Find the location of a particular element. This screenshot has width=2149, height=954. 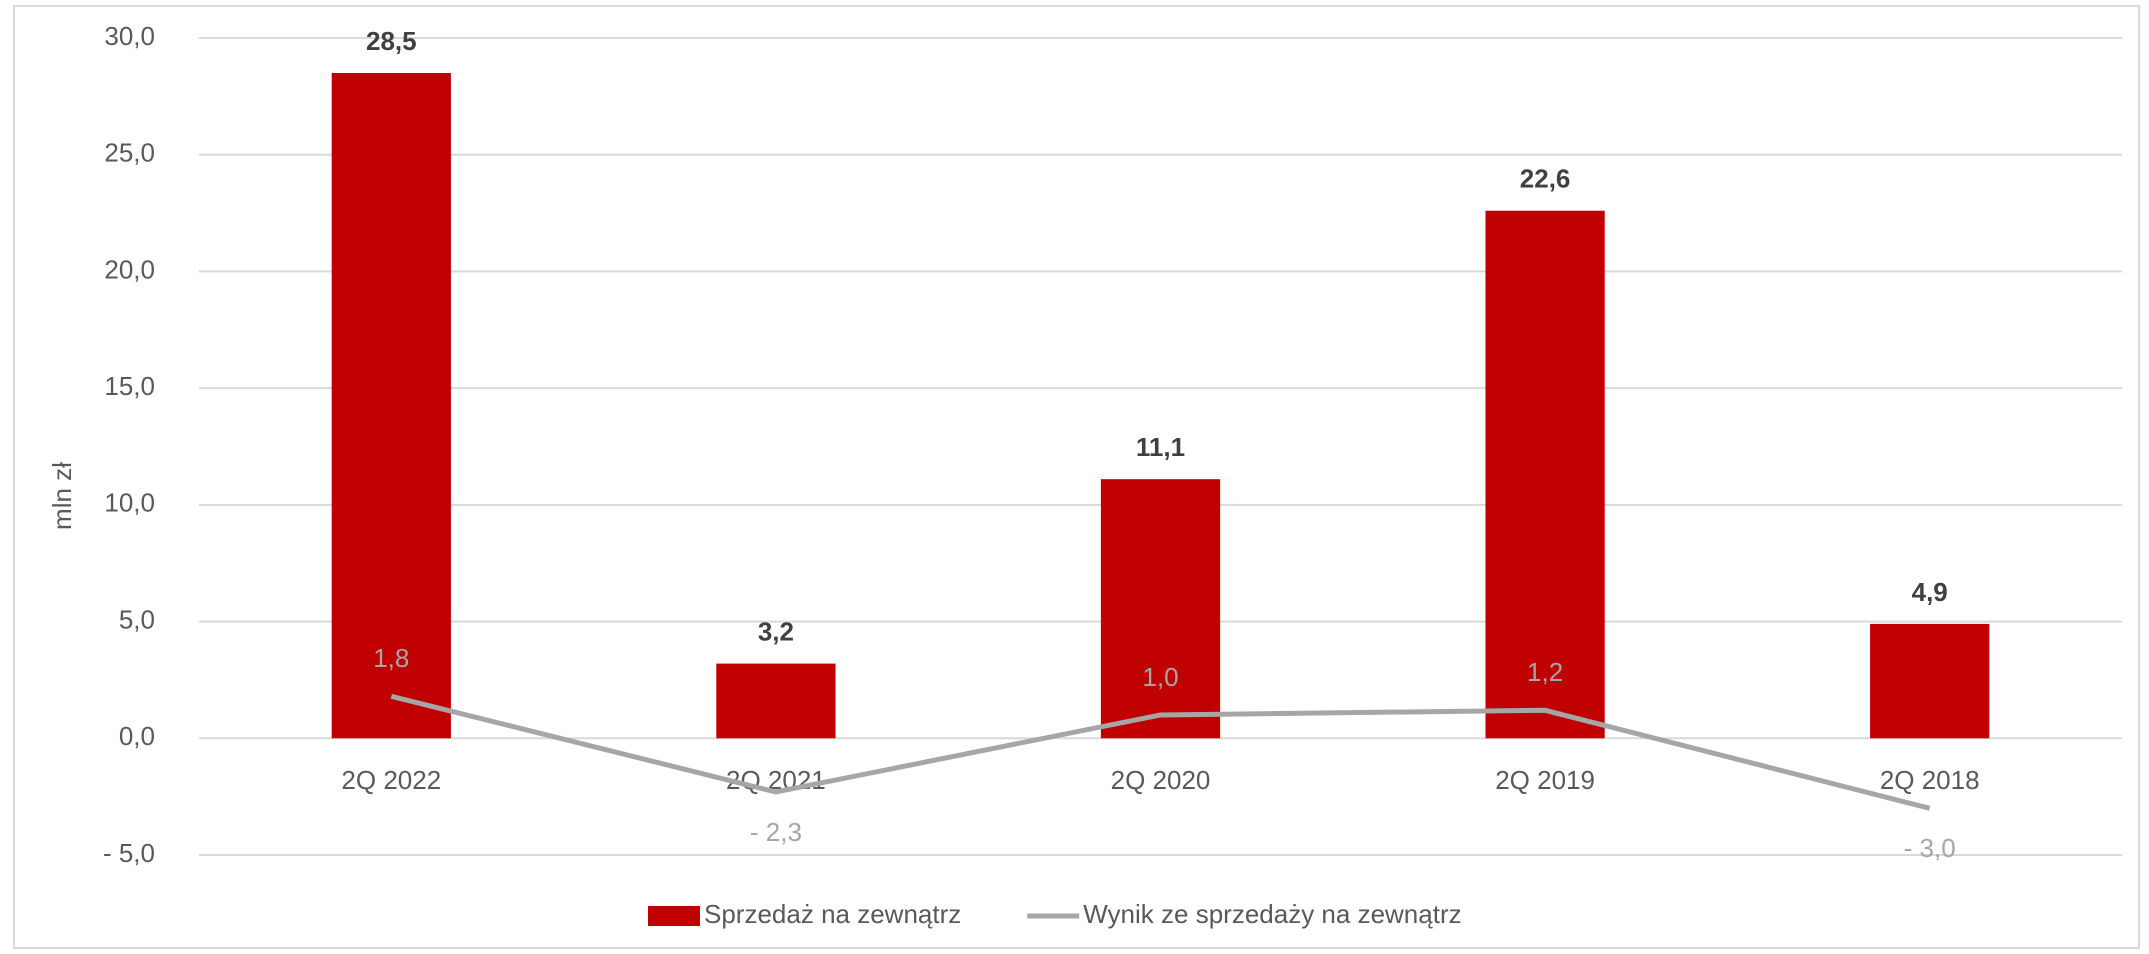

y-tick-label: 25,0 is located at coordinates (129, 153).